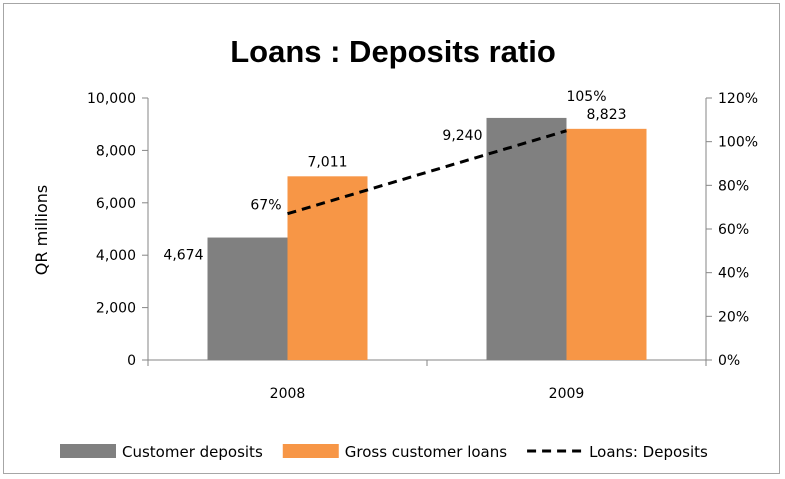 This screenshot has height=479, width=785. Describe the element at coordinates (192, 452) in the screenshot. I see `legend-label-customer-deposits: Customer deposits` at that location.